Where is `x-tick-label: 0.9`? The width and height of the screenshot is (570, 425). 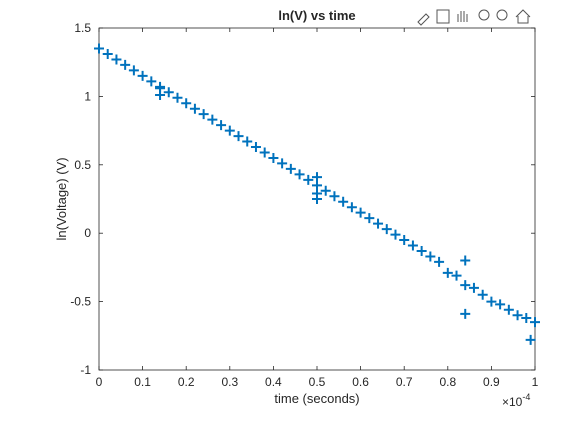
x-tick-label: 0.9 is located at coordinates (491, 382).